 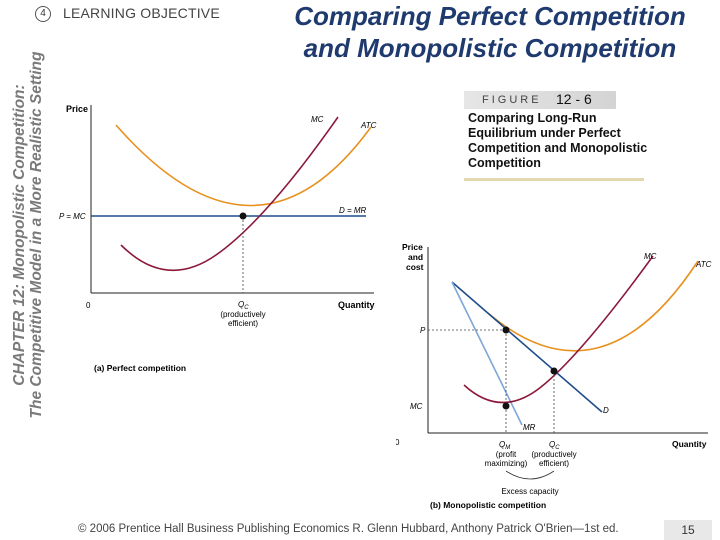 I want to click on panel-b-qc-note1: (productively, so click(x=553, y=454).